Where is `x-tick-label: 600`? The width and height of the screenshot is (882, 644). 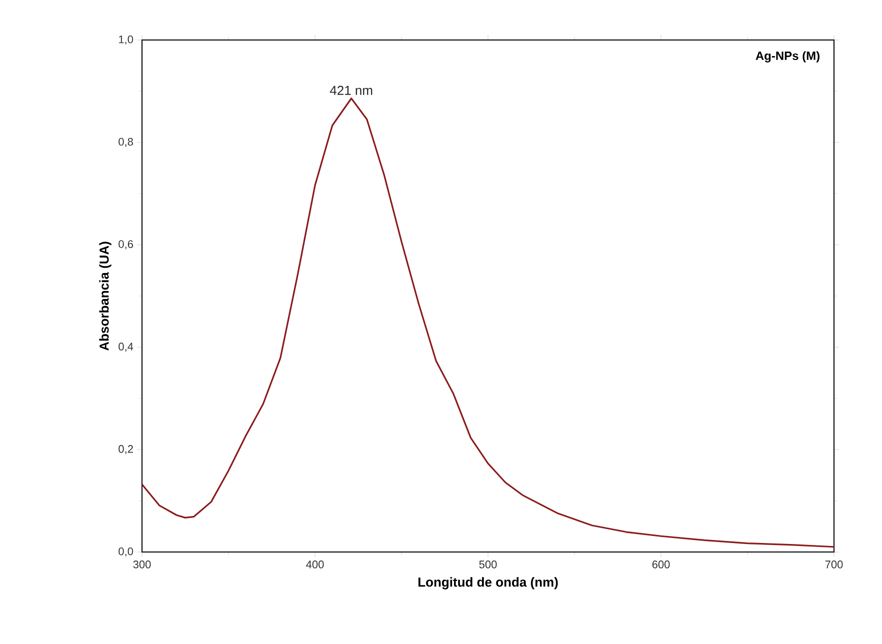
x-tick-label: 600 is located at coordinates (661, 564).